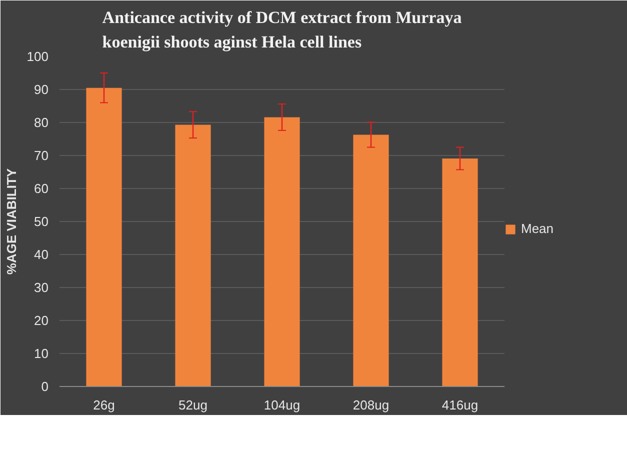  Describe the element at coordinates (282, 30) in the screenshot. I see `chart-title: Anticance activity of DCM extract from Murraya koenigii shoots aginst Hela cell lines` at that location.